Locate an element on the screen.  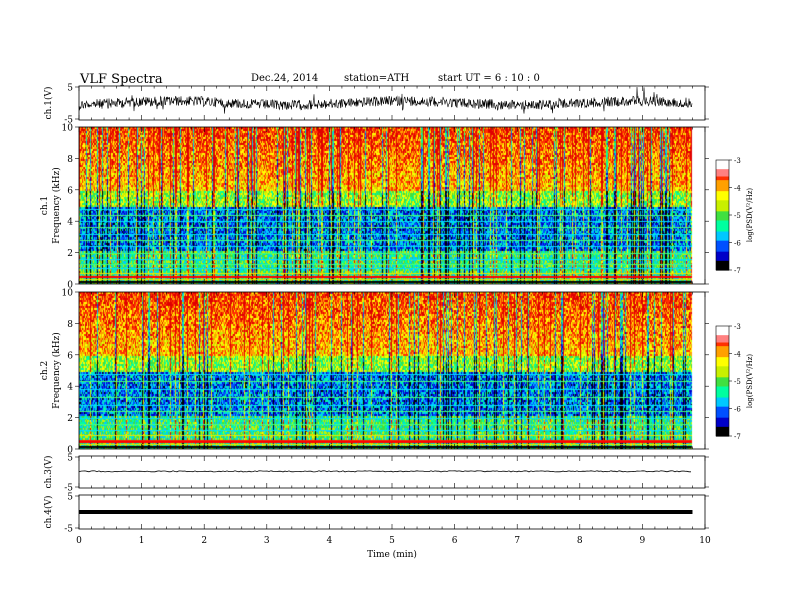
time-tick-label-2: 2 is located at coordinates (204, 541).